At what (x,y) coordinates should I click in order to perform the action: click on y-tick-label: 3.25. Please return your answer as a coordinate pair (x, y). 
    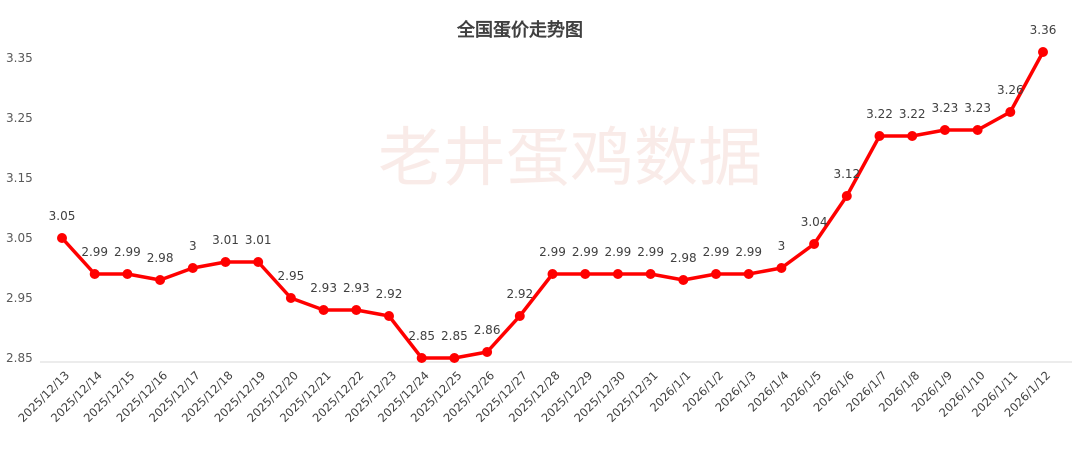
    Looking at the image, I should click on (19, 118).